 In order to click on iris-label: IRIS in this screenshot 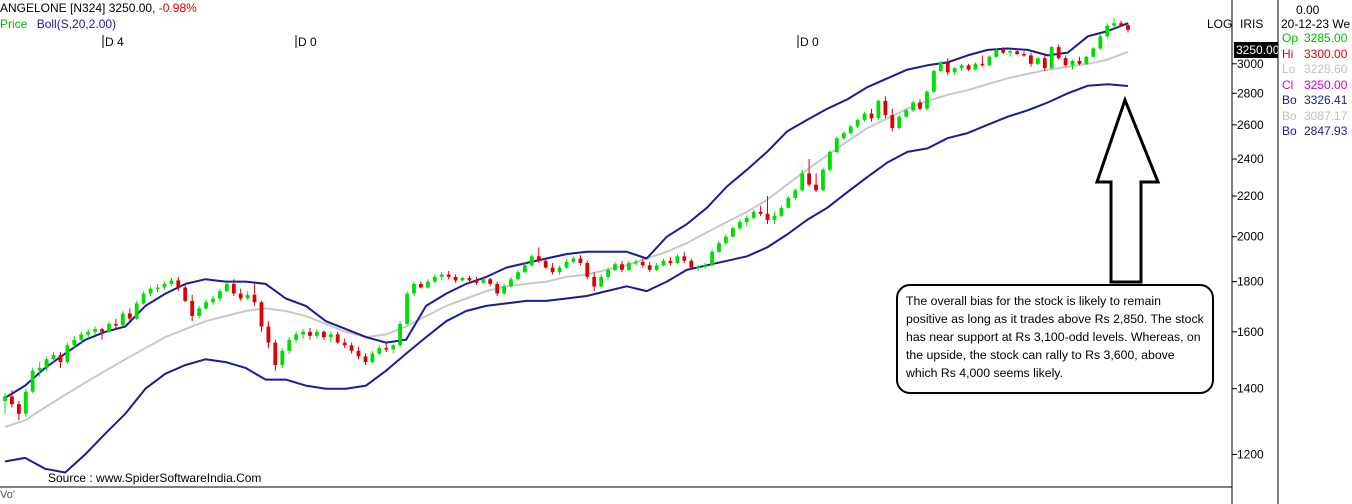, I will do `click(1252, 24)`.